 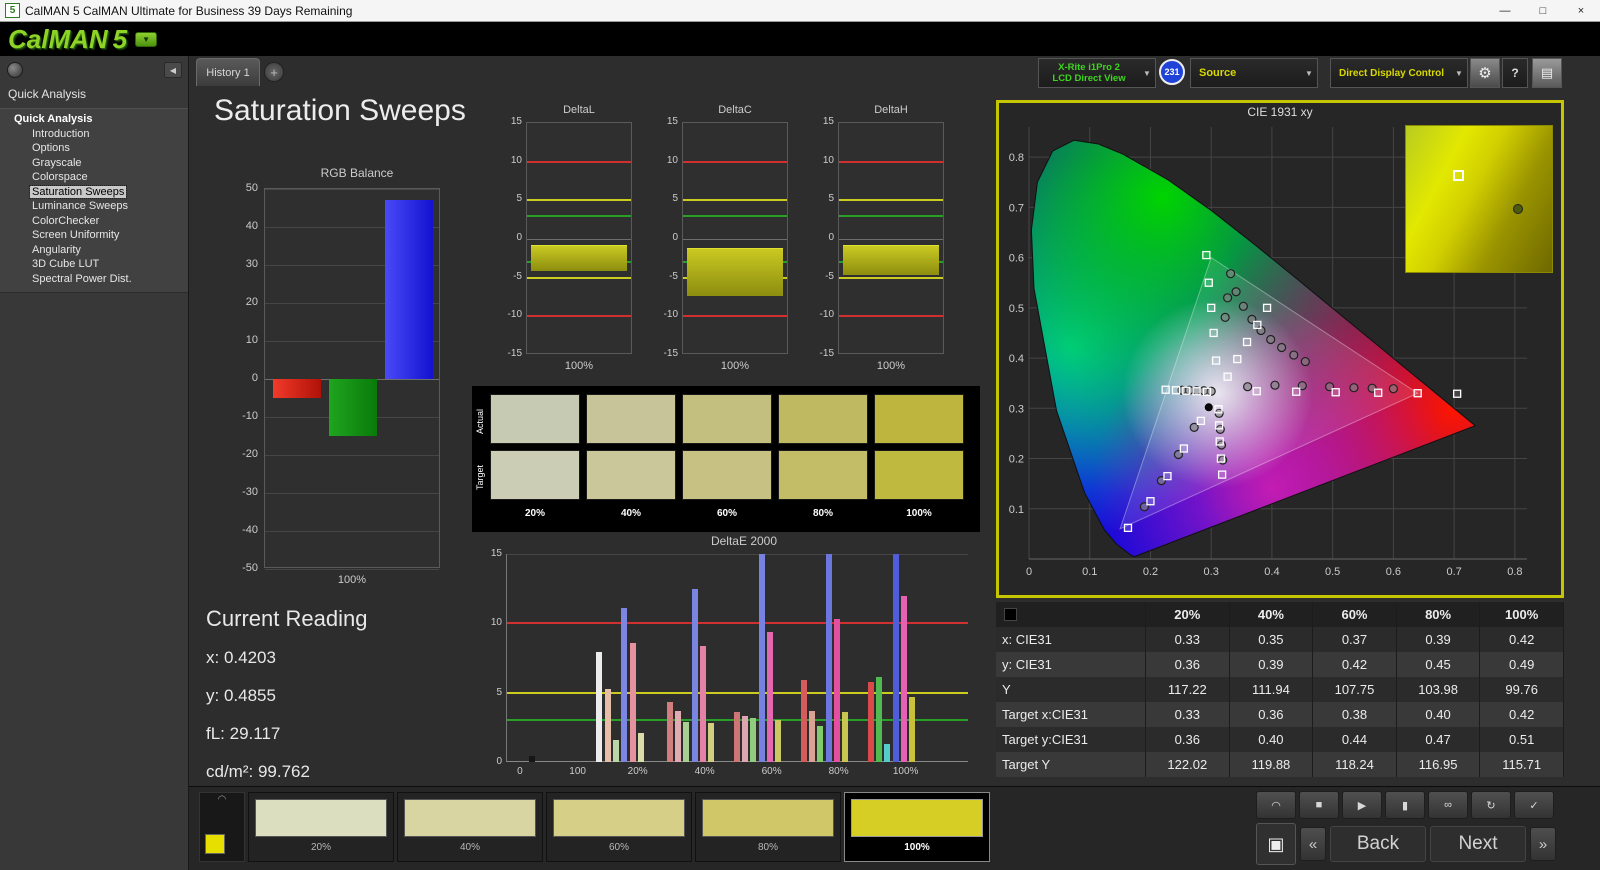 What do you see at coordinates (222, 827) in the screenshot?
I see `sample-indicator: ◠` at bounding box center [222, 827].